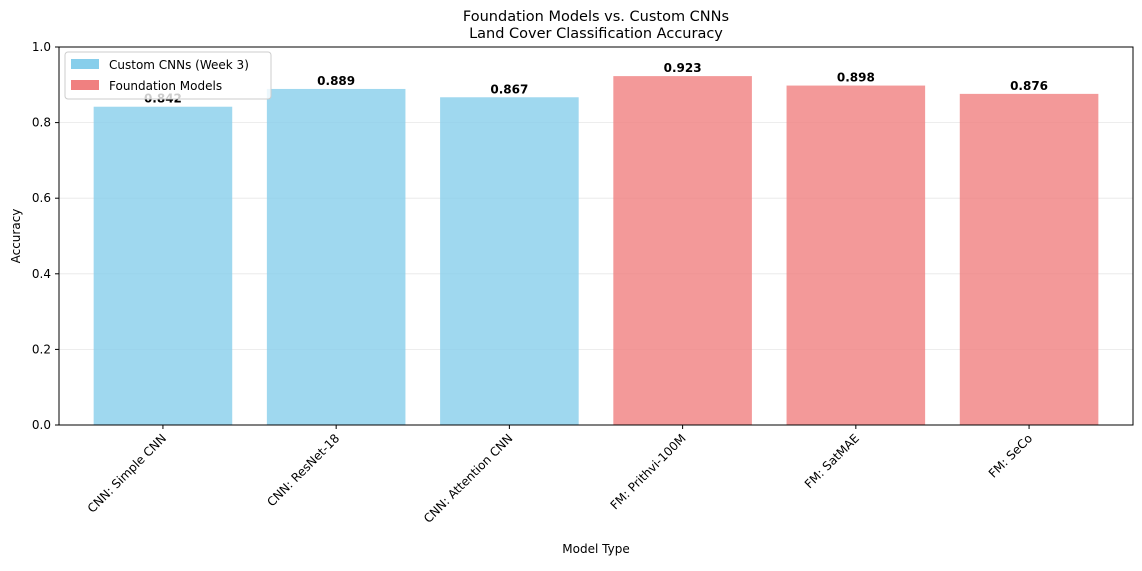 The image size is (1142, 571). What do you see at coordinates (303, 470) in the screenshot?
I see `x-tick-label: CNN: ResNet-18` at bounding box center [303, 470].